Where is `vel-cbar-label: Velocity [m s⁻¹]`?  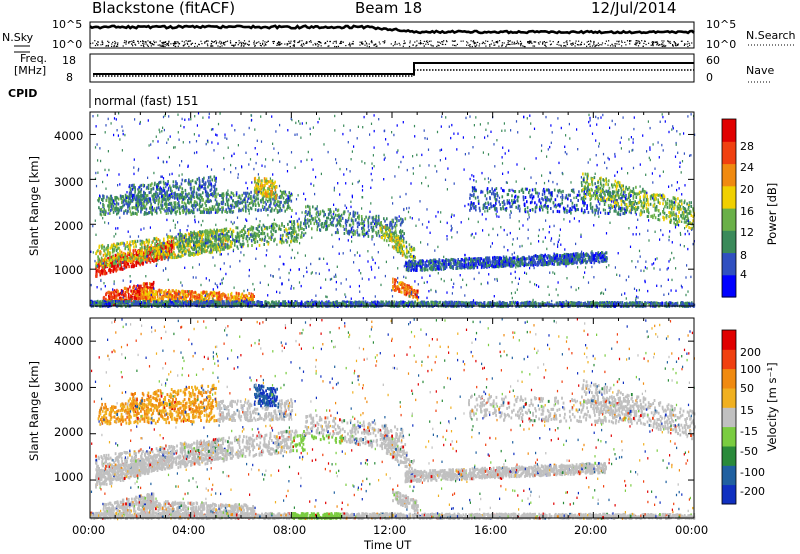
vel-cbar-label: Velocity [m s⁻¹] is located at coordinates (772, 407).